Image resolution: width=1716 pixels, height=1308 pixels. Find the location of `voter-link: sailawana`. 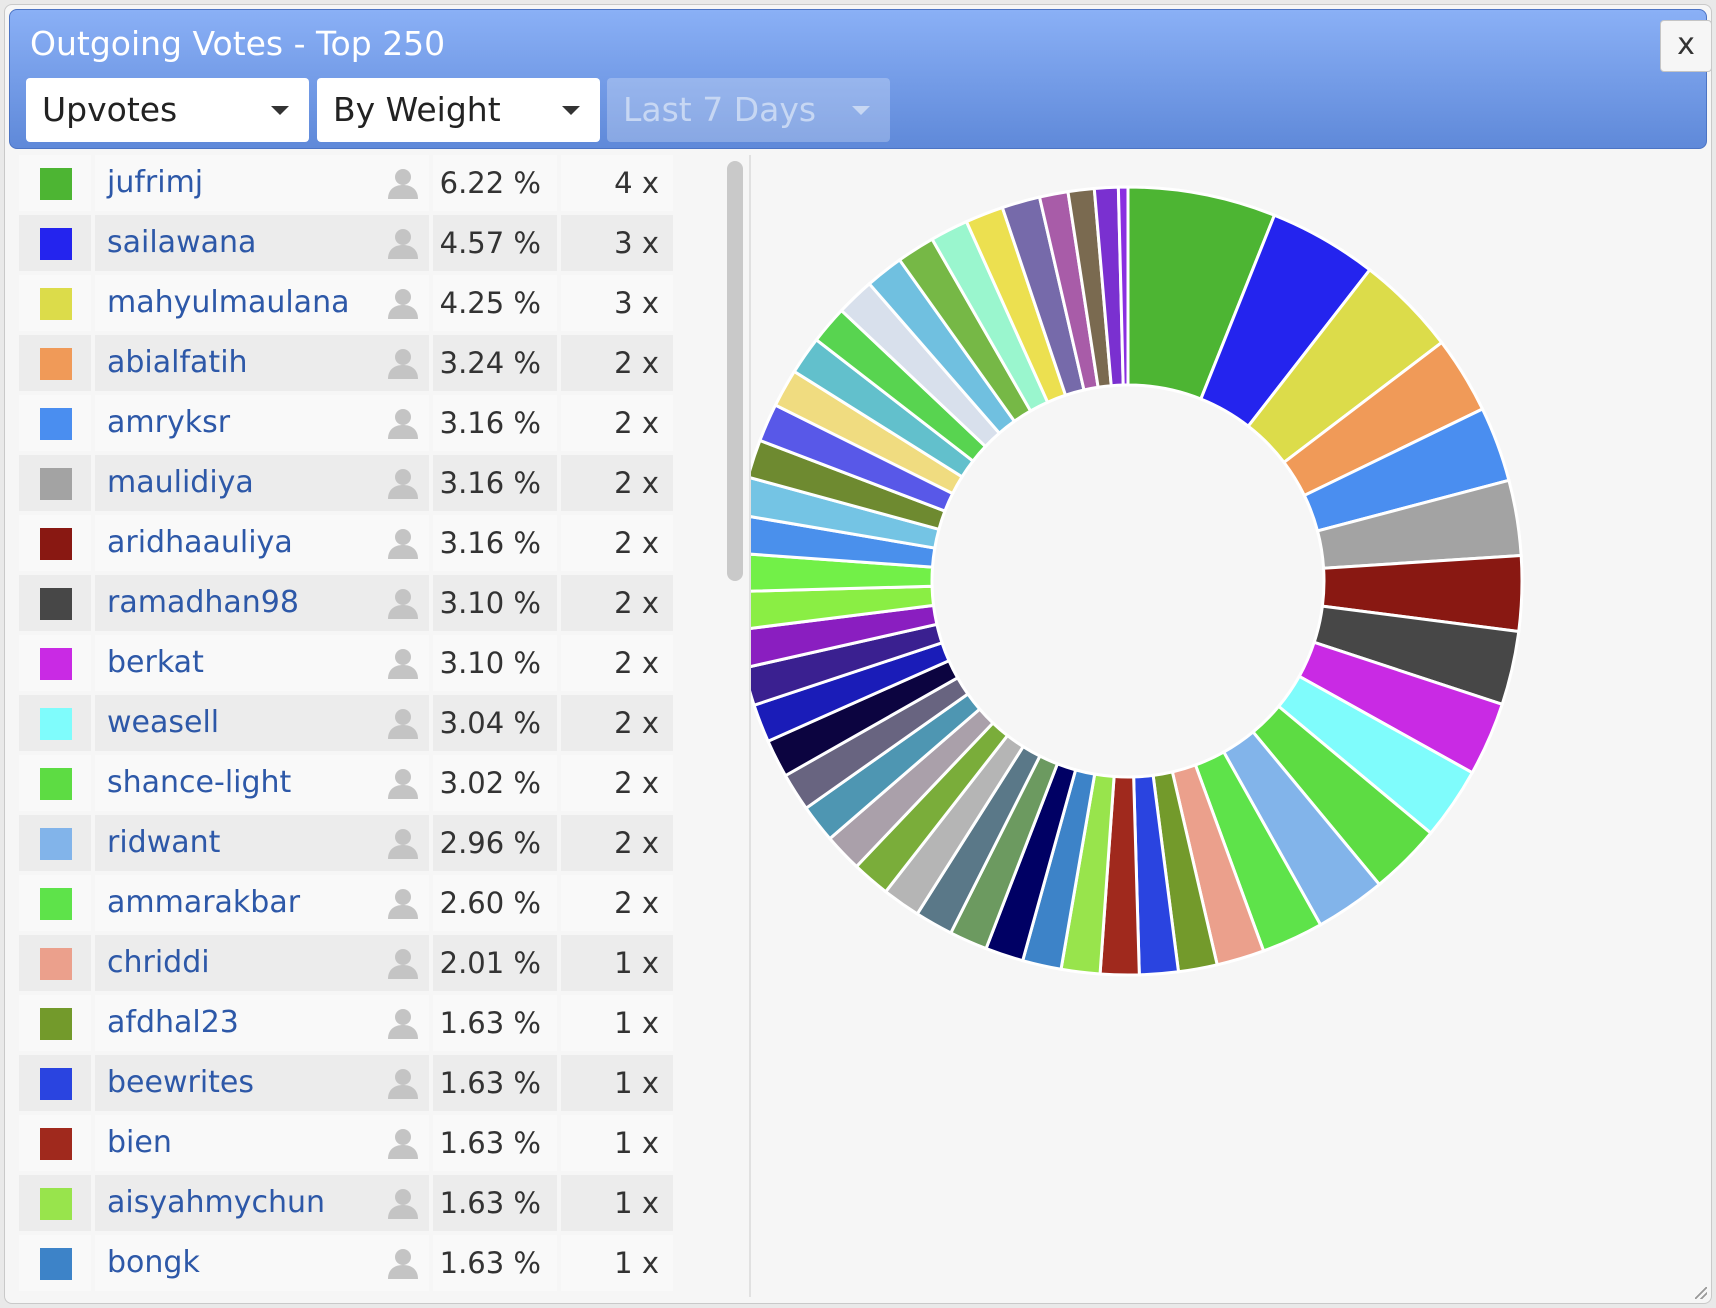

voter-link: sailawana is located at coordinates (182, 242).